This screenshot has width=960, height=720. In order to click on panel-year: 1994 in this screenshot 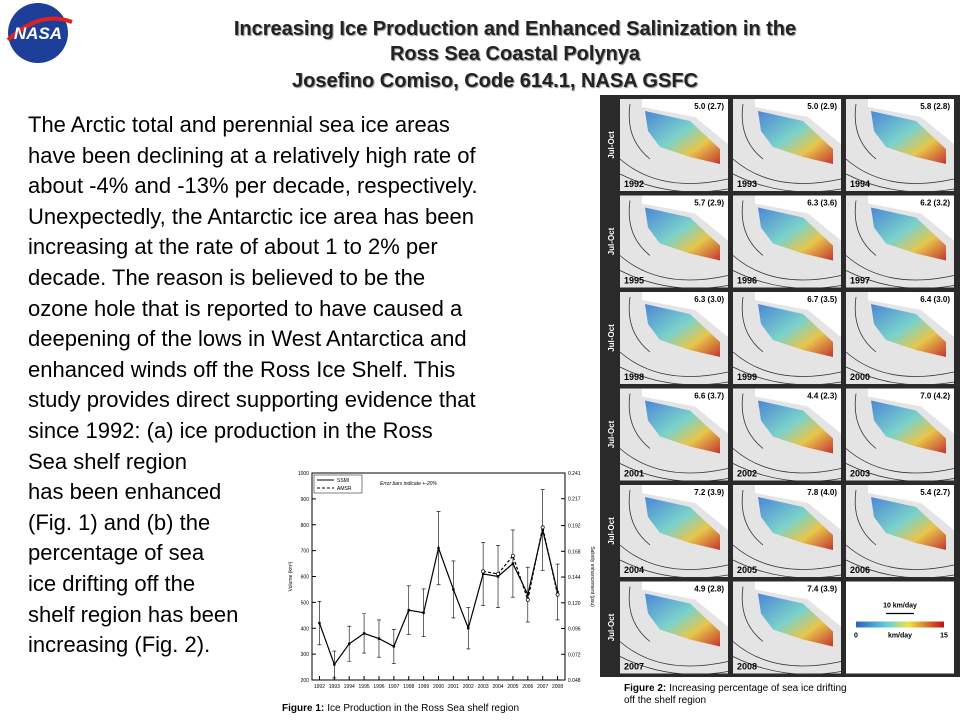, I will do `click(860, 184)`.